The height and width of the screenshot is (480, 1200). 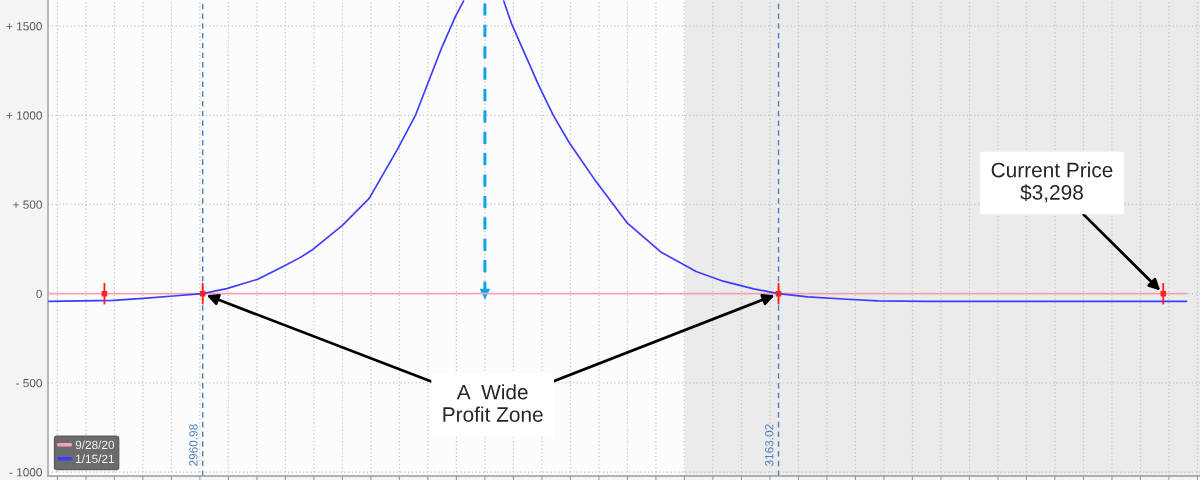 What do you see at coordinates (24, 26) in the screenshot?
I see `y-tick-label: + 1500` at bounding box center [24, 26].